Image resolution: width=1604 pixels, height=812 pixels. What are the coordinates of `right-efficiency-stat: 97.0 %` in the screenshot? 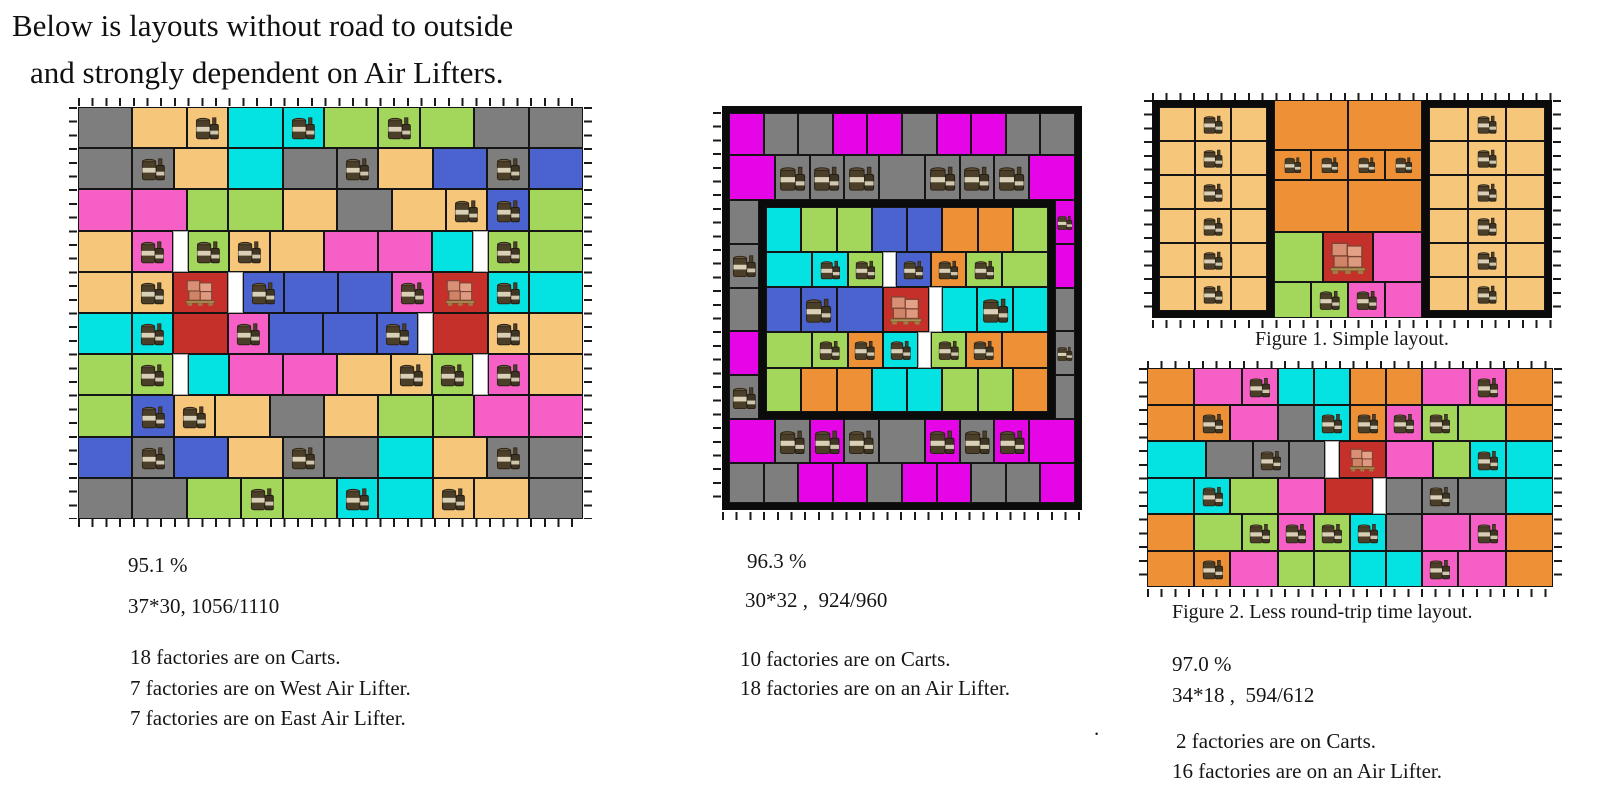 It's located at (1202, 664).